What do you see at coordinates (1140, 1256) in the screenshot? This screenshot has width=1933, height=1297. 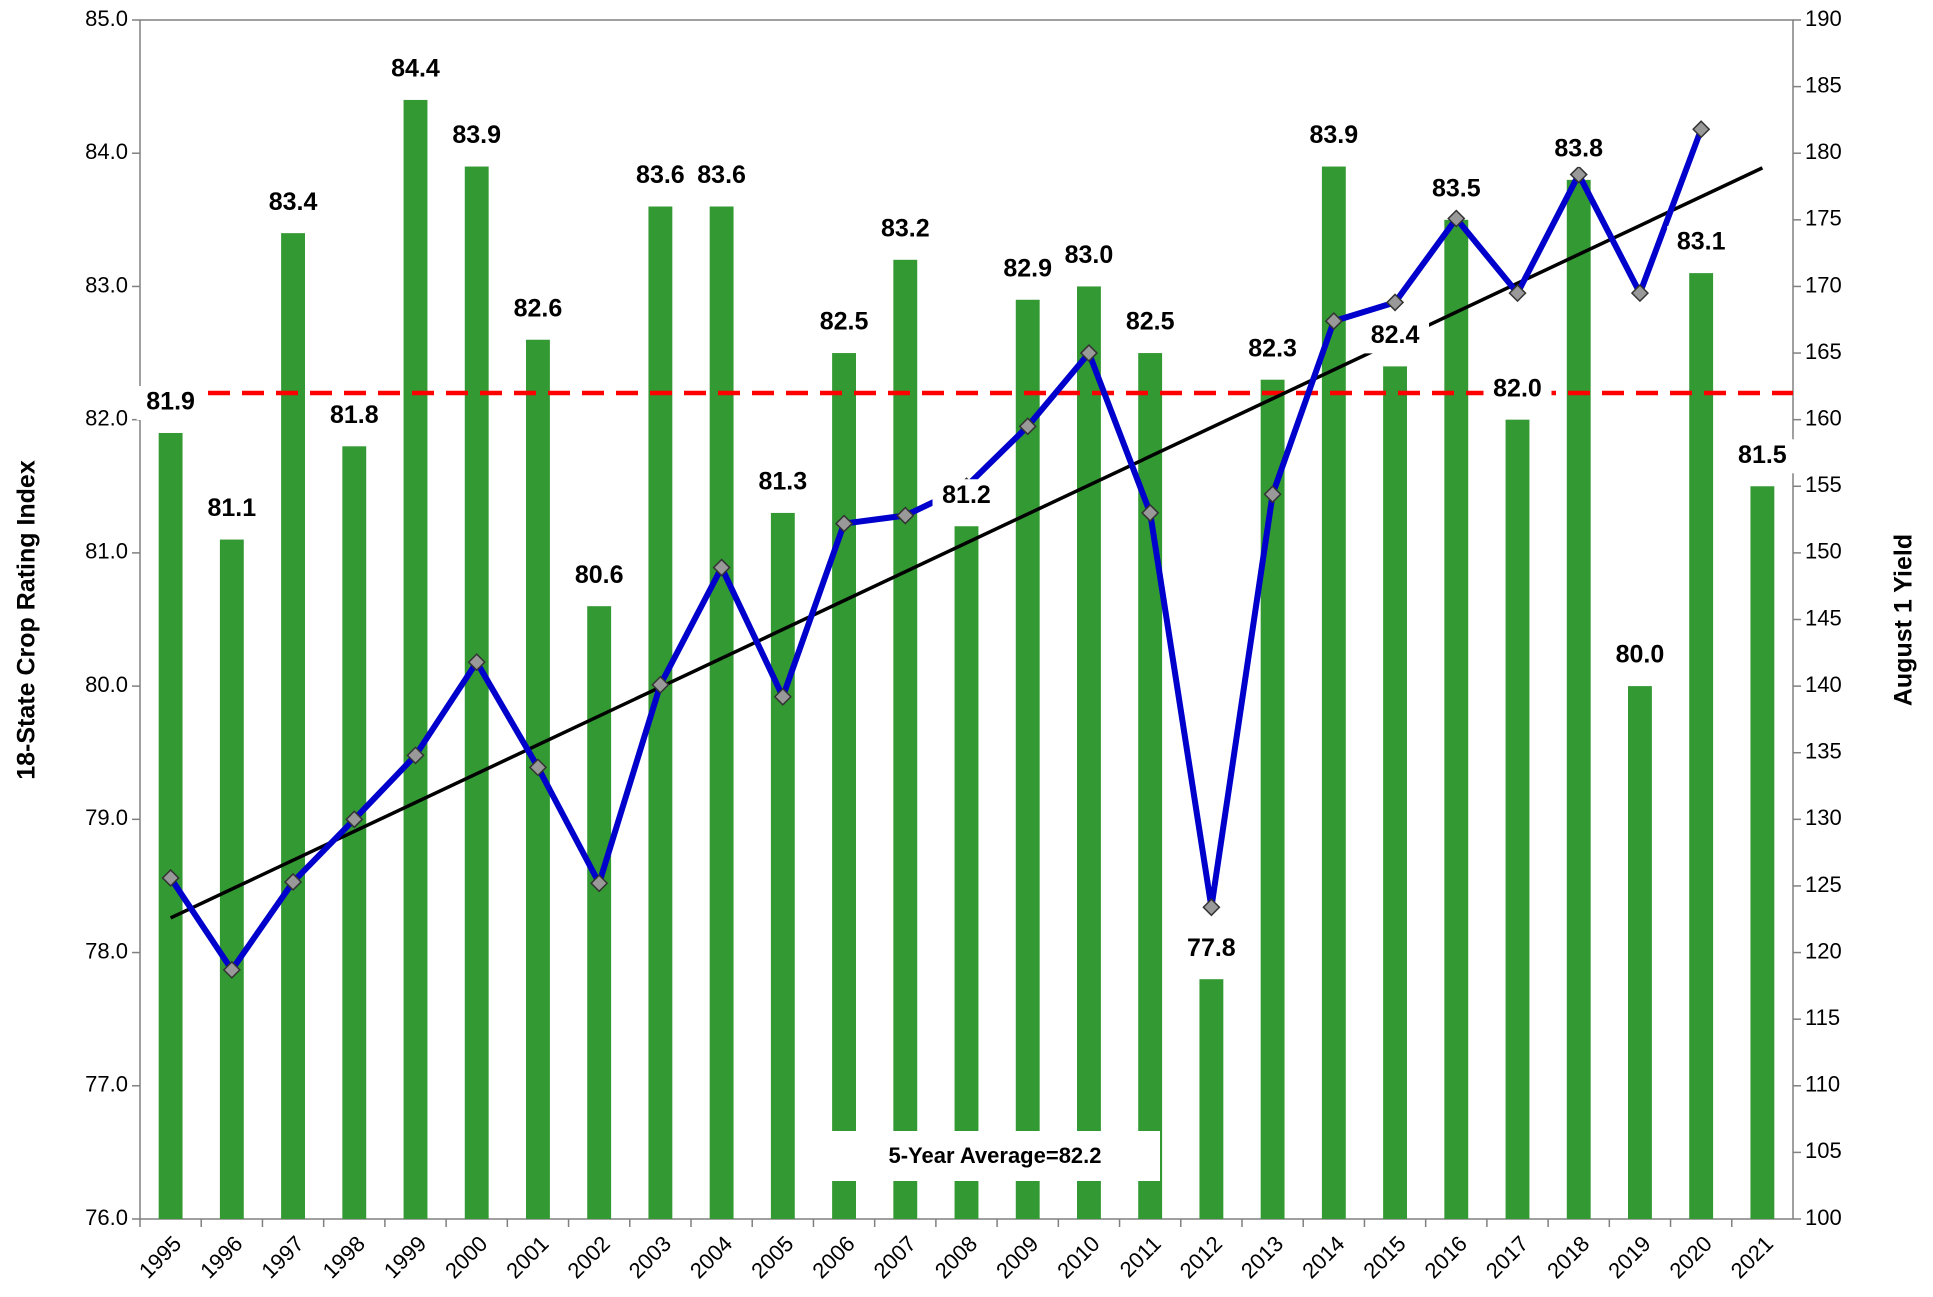 I see `x-tick-label: 2011` at bounding box center [1140, 1256].